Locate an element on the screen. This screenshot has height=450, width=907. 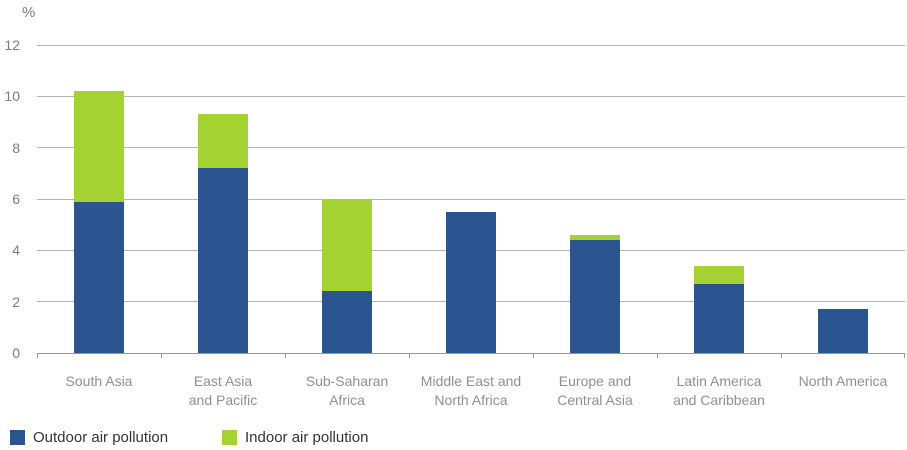
bar-segment-indoor-air-pollution-sub-saharan-africa is located at coordinates (347, 245).